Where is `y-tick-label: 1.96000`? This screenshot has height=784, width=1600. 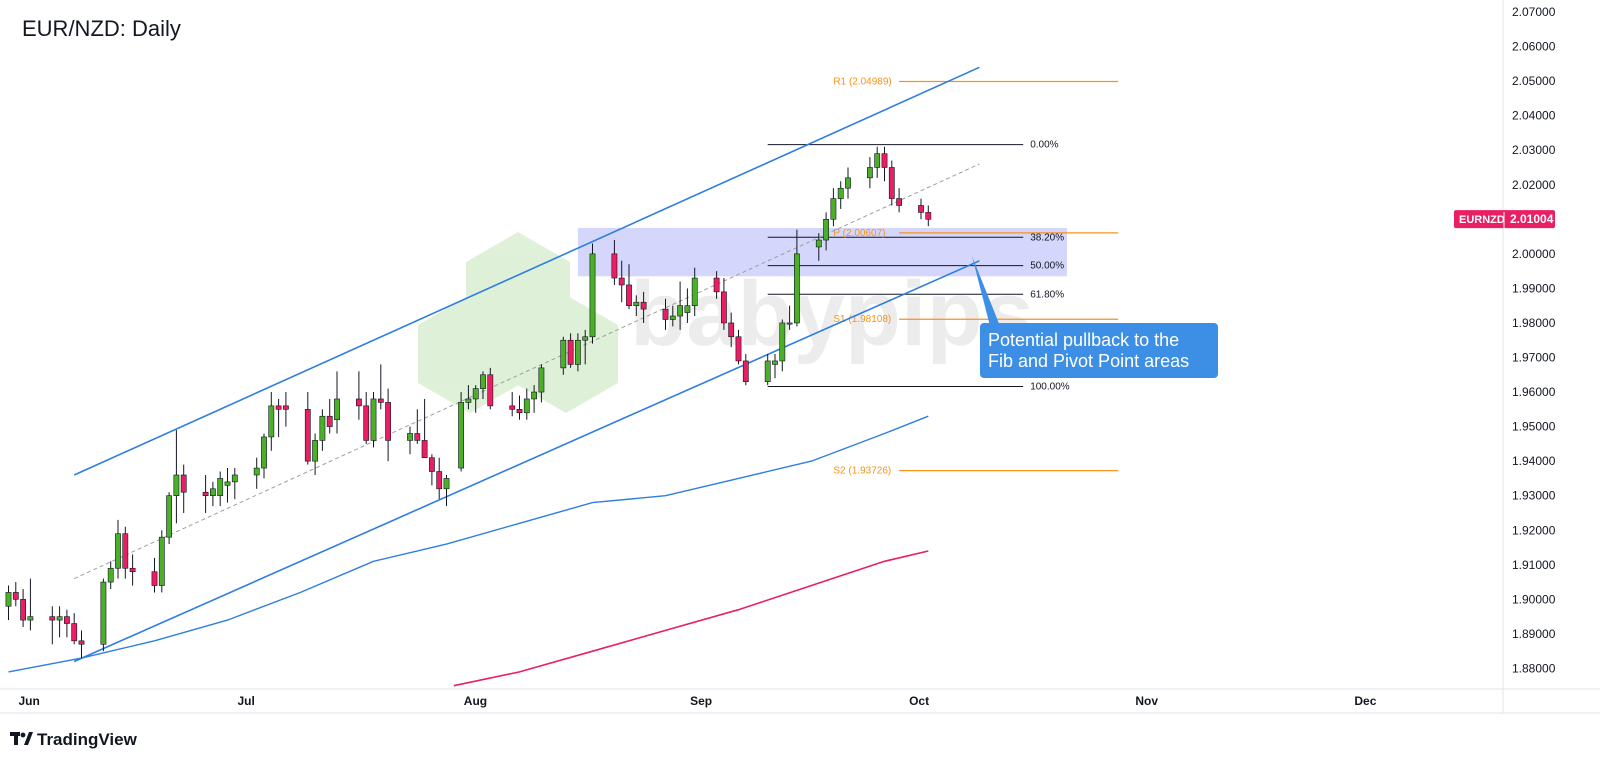 y-tick-label: 1.96000 is located at coordinates (1534, 392).